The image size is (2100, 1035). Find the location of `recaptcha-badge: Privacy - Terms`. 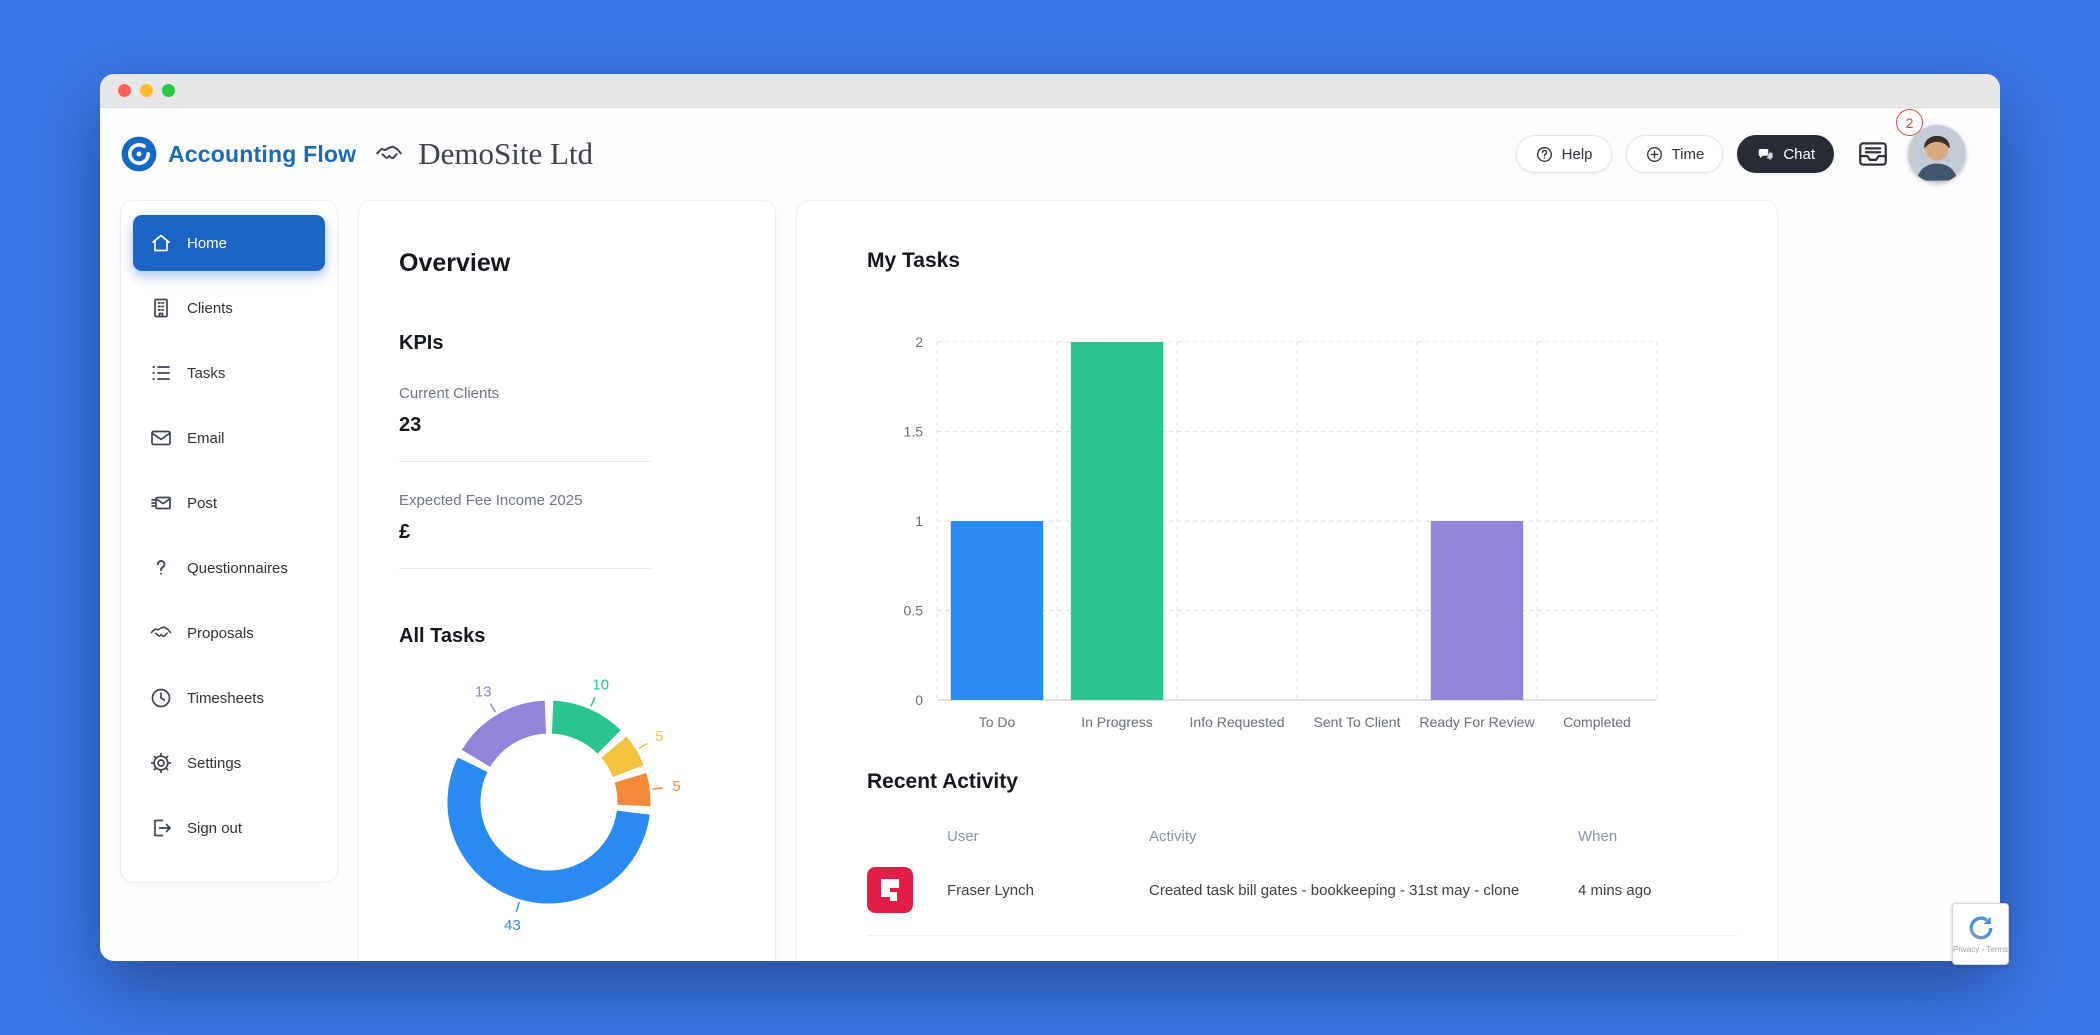

recaptcha-badge: Privacy - Terms is located at coordinates (1980, 934).